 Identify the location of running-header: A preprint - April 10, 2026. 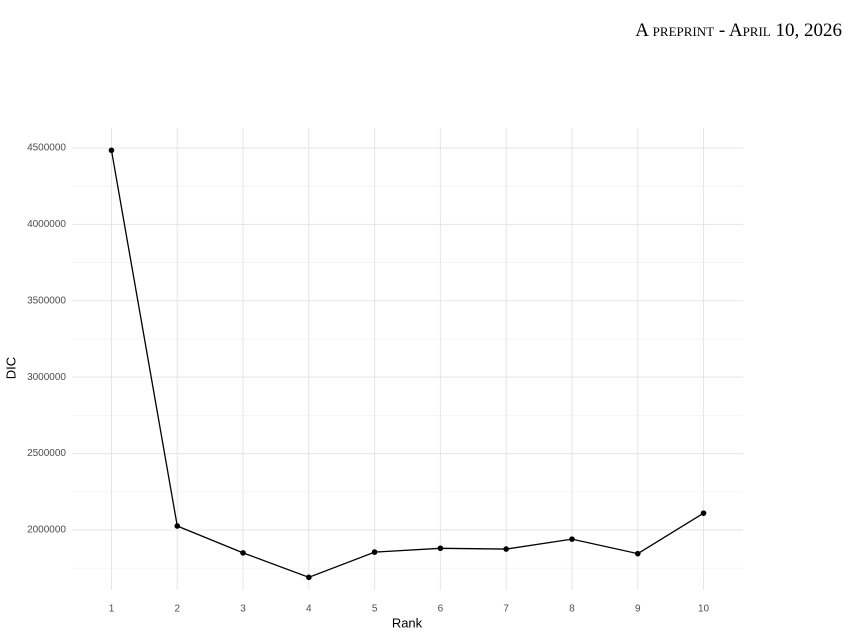
(738, 30).